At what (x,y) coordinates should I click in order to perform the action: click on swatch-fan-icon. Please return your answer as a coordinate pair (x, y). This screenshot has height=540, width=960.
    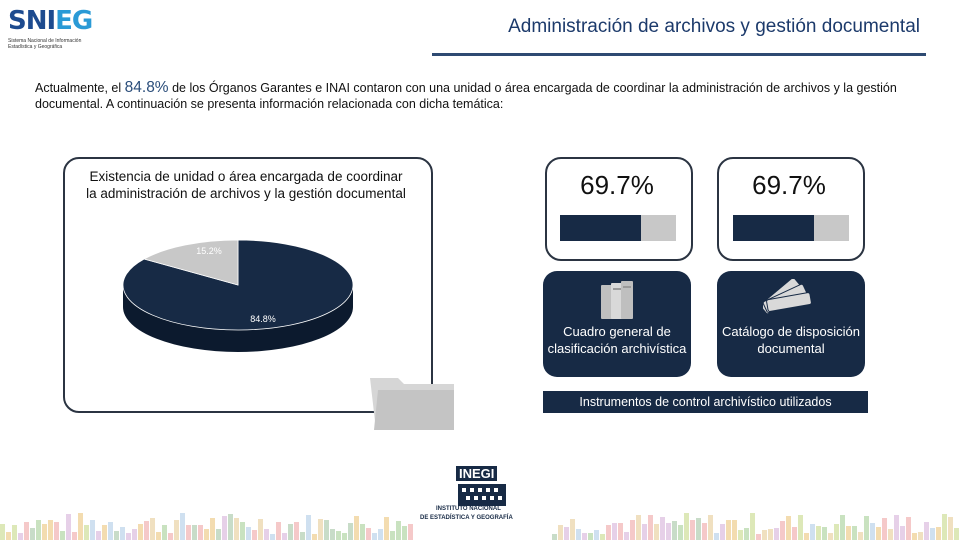
    Looking at the image, I should click on (787, 297).